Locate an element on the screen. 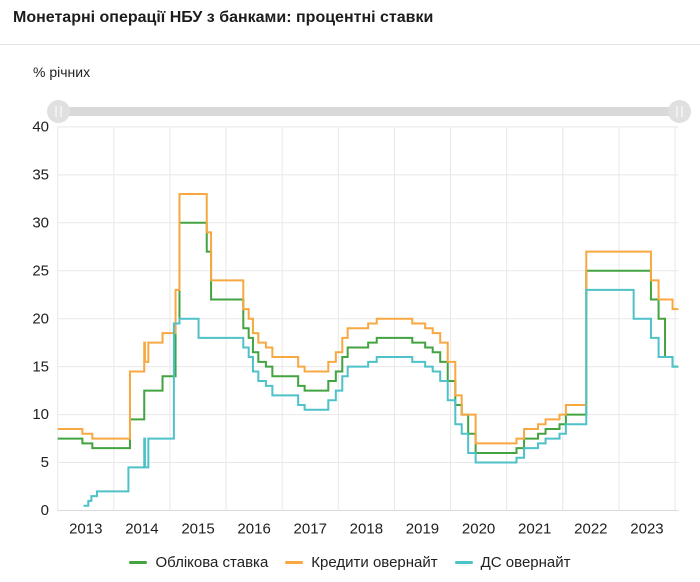 The height and width of the screenshot is (582, 700). svg-text: 25 is located at coordinates (40, 270).